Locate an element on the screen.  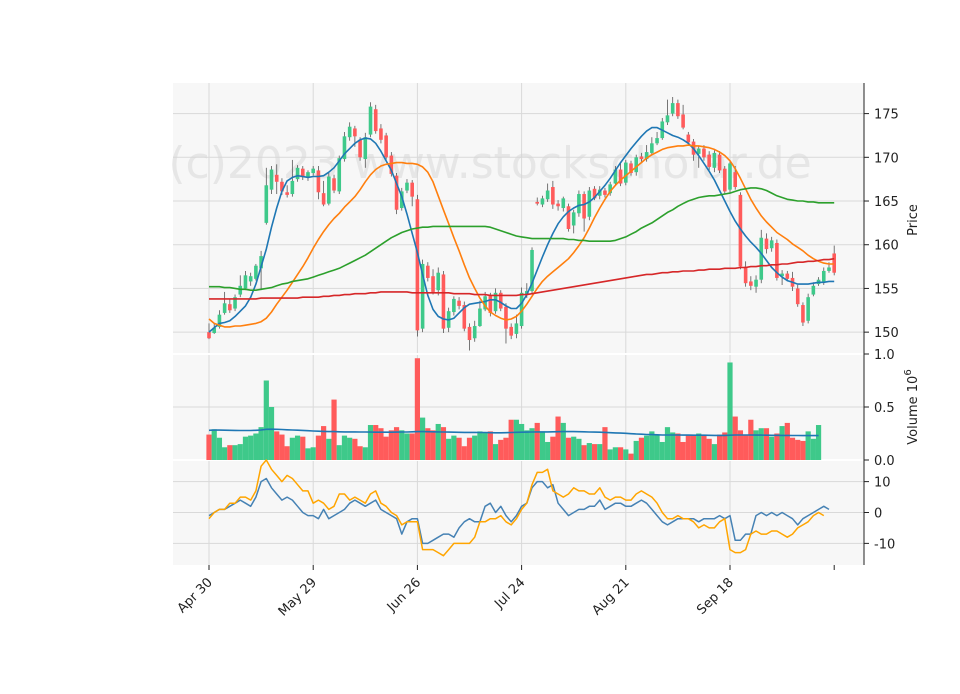
volume-average-line is located at coordinates (513, 432).